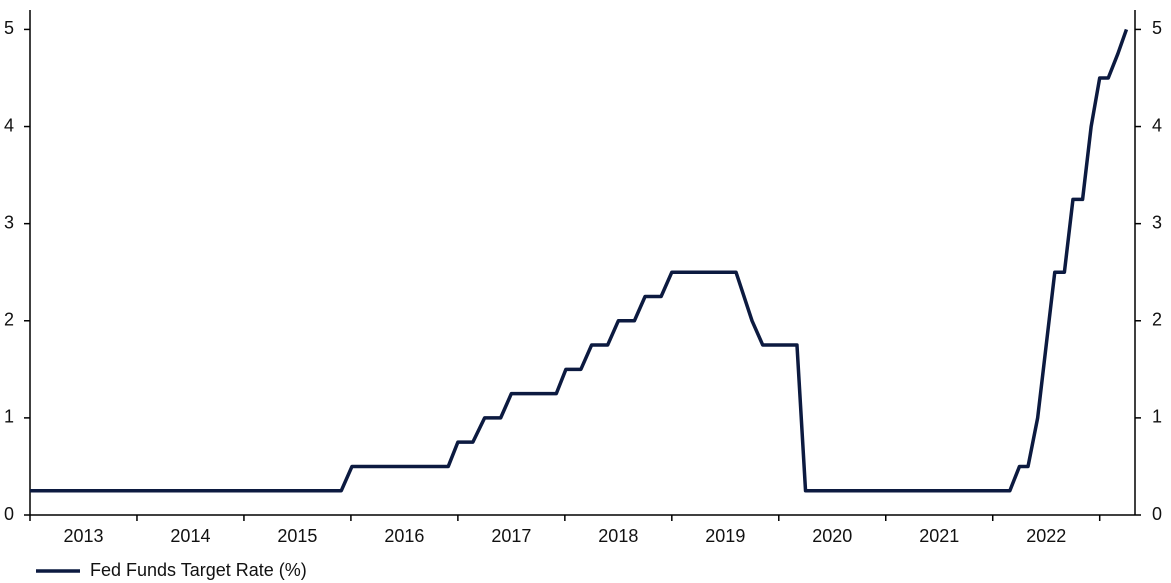  I want to click on y2-tick-label: 4, so click(1157, 125).